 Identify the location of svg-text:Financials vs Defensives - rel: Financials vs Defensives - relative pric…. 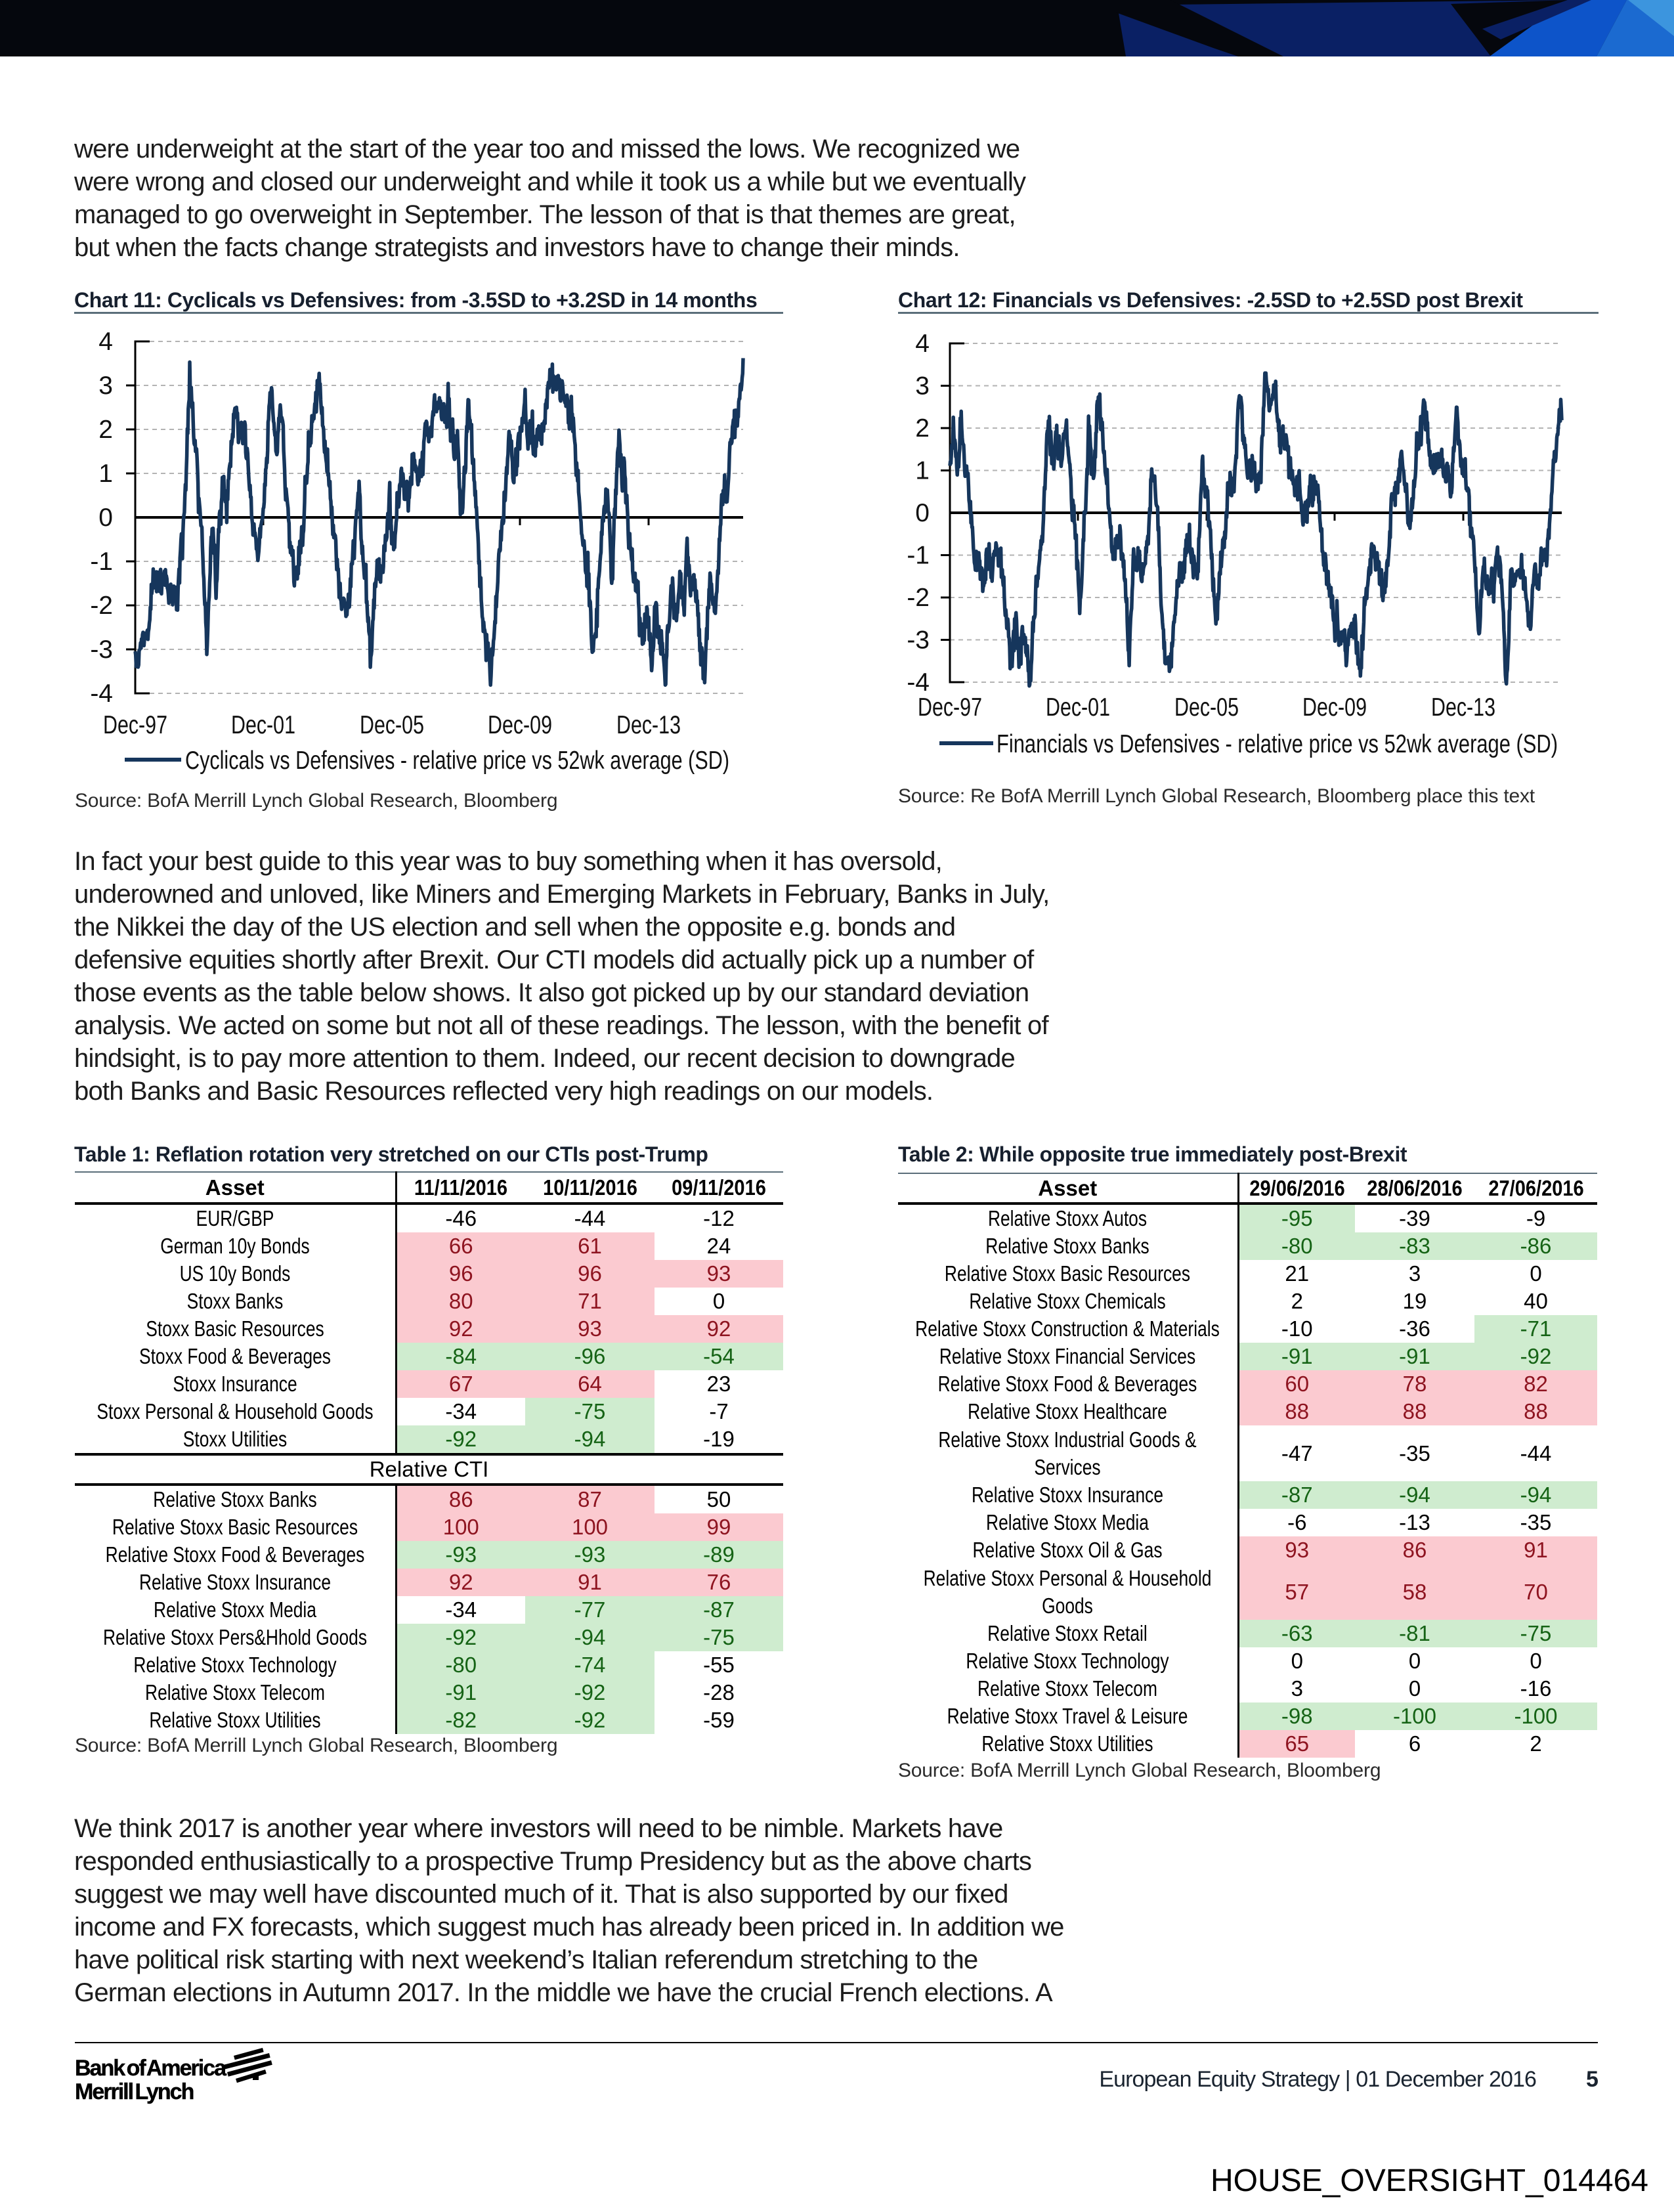
(1278, 744).